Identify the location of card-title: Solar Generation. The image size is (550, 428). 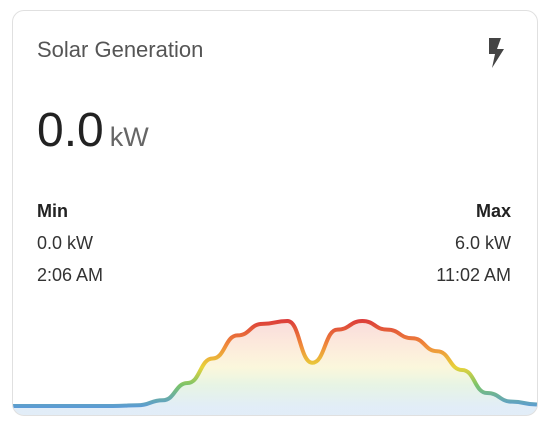
(120, 49).